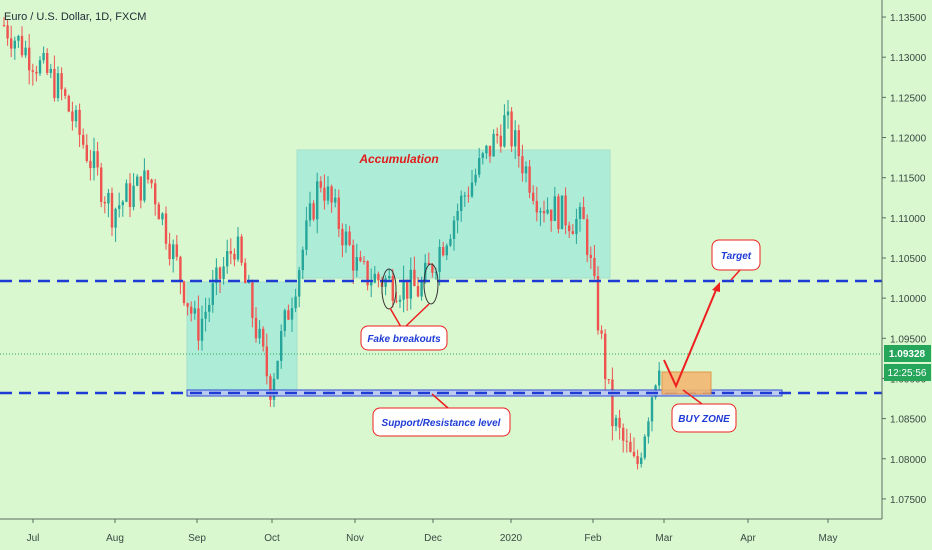  Describe the element at coordinates (511, 538) in the screenshot. I see `time-tick-label: 2020` at that location.